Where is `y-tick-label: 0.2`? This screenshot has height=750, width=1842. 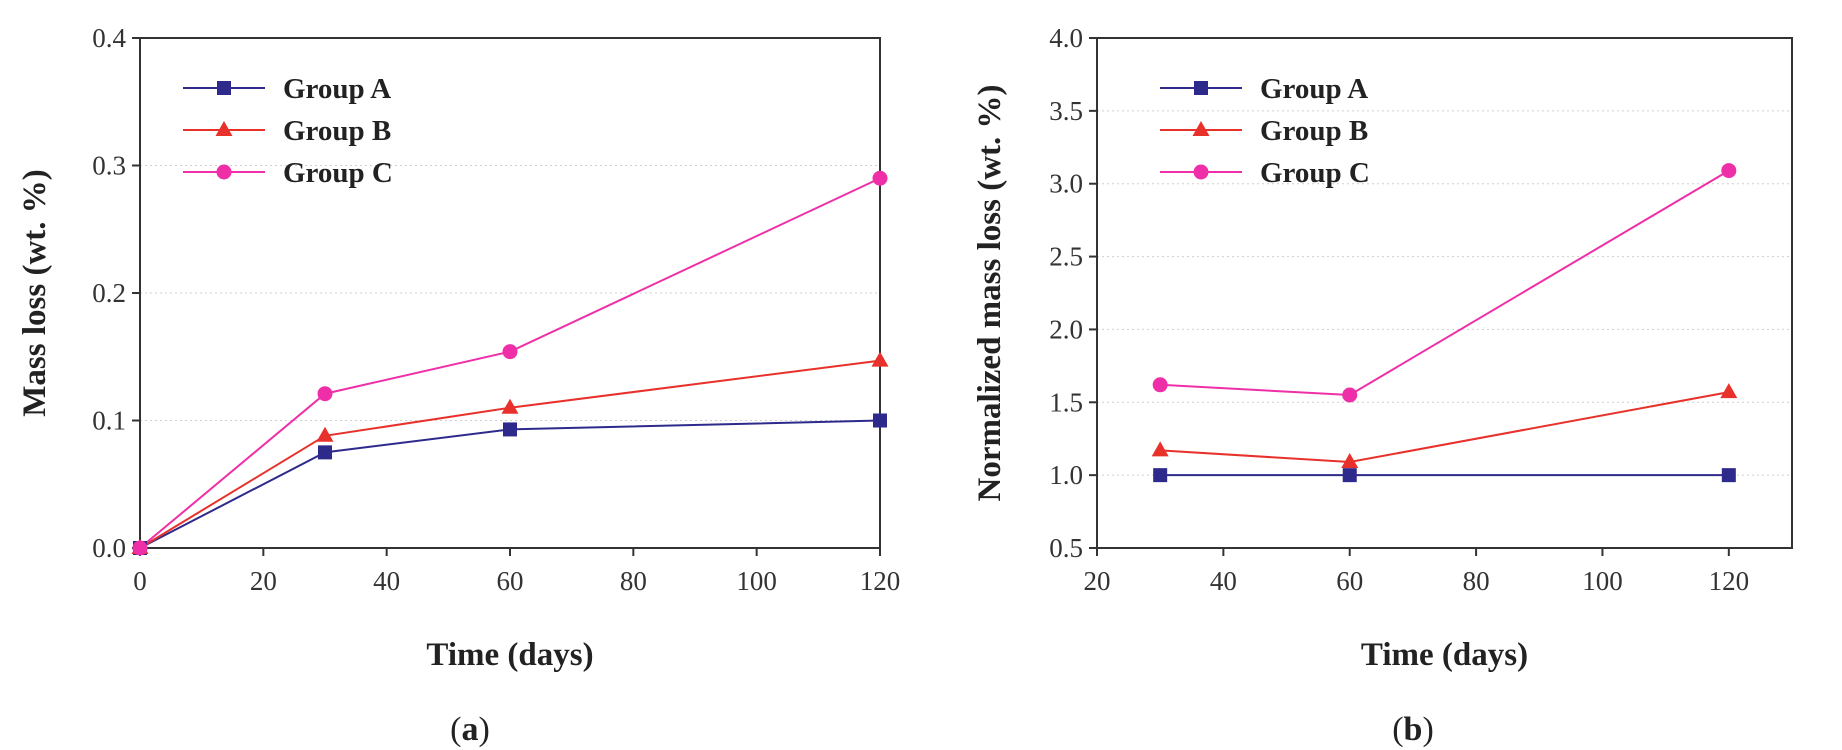
y-tick-label: 0.2 is located at coordinates (109, 293).